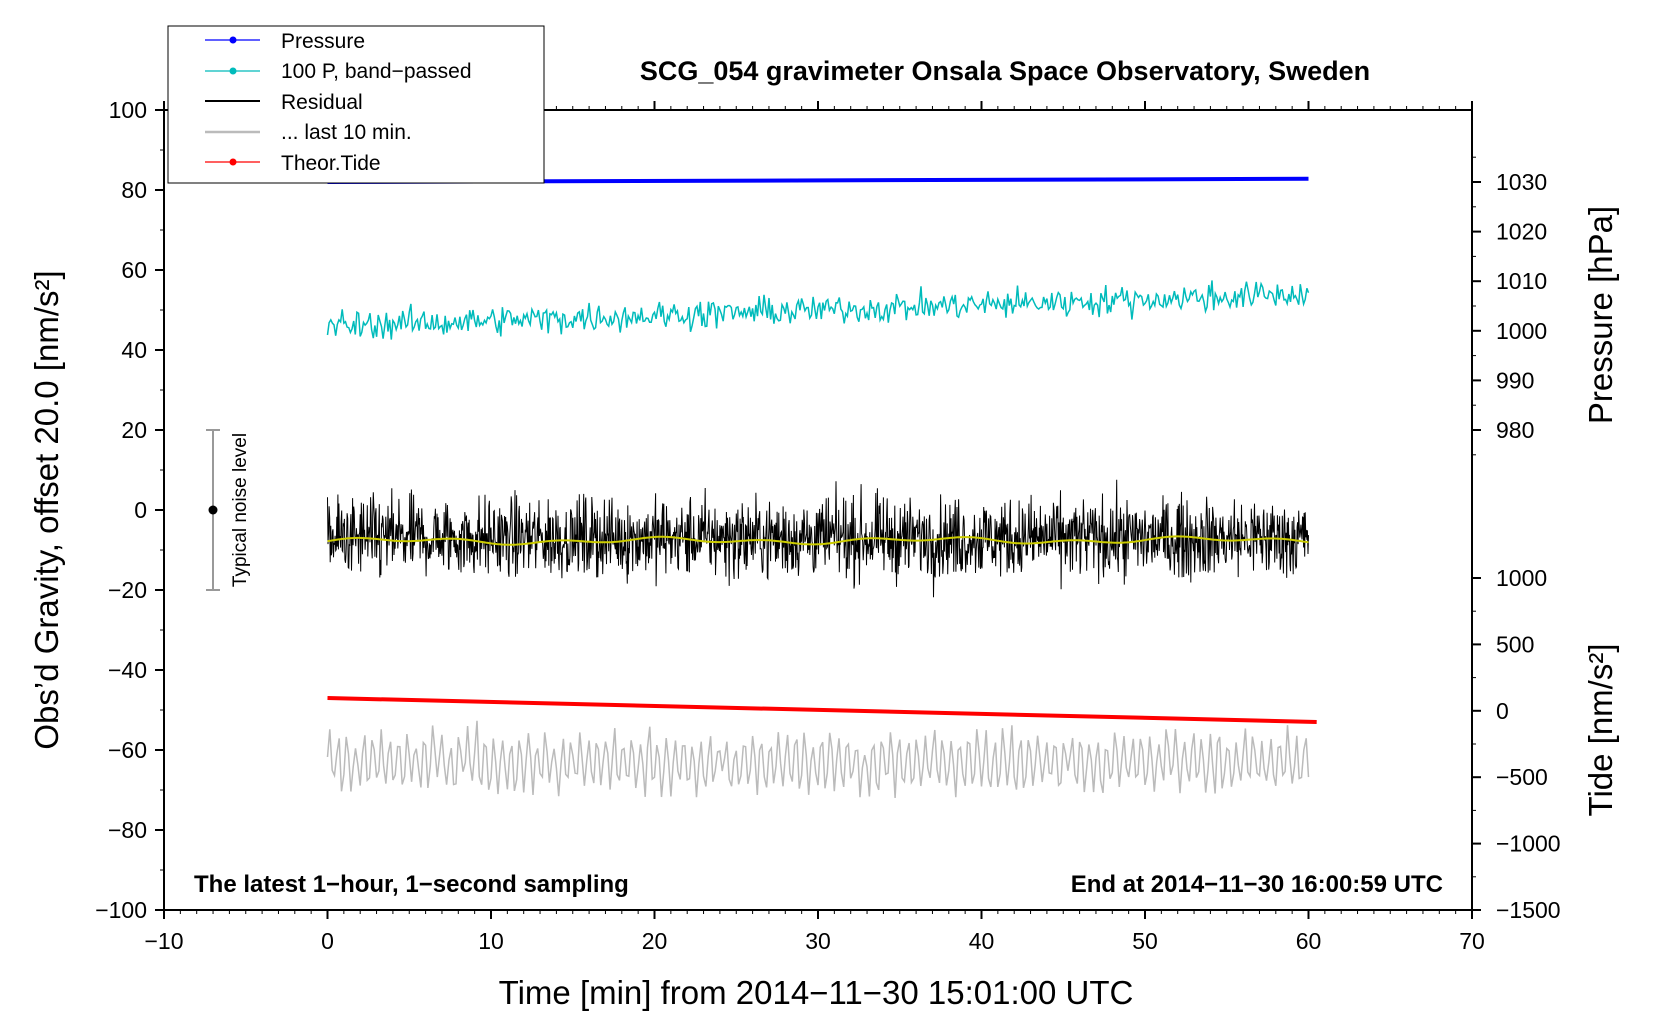  Describe the element at coordinates (327, 941) in the screenshot. I see `x-tick-label: 0` at that location.